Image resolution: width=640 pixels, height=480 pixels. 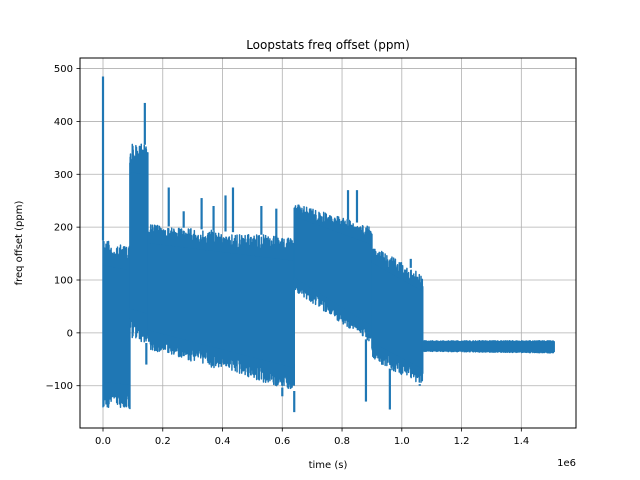 I want to click on x-tick-label: 1.0, so click(x=402, y=441).